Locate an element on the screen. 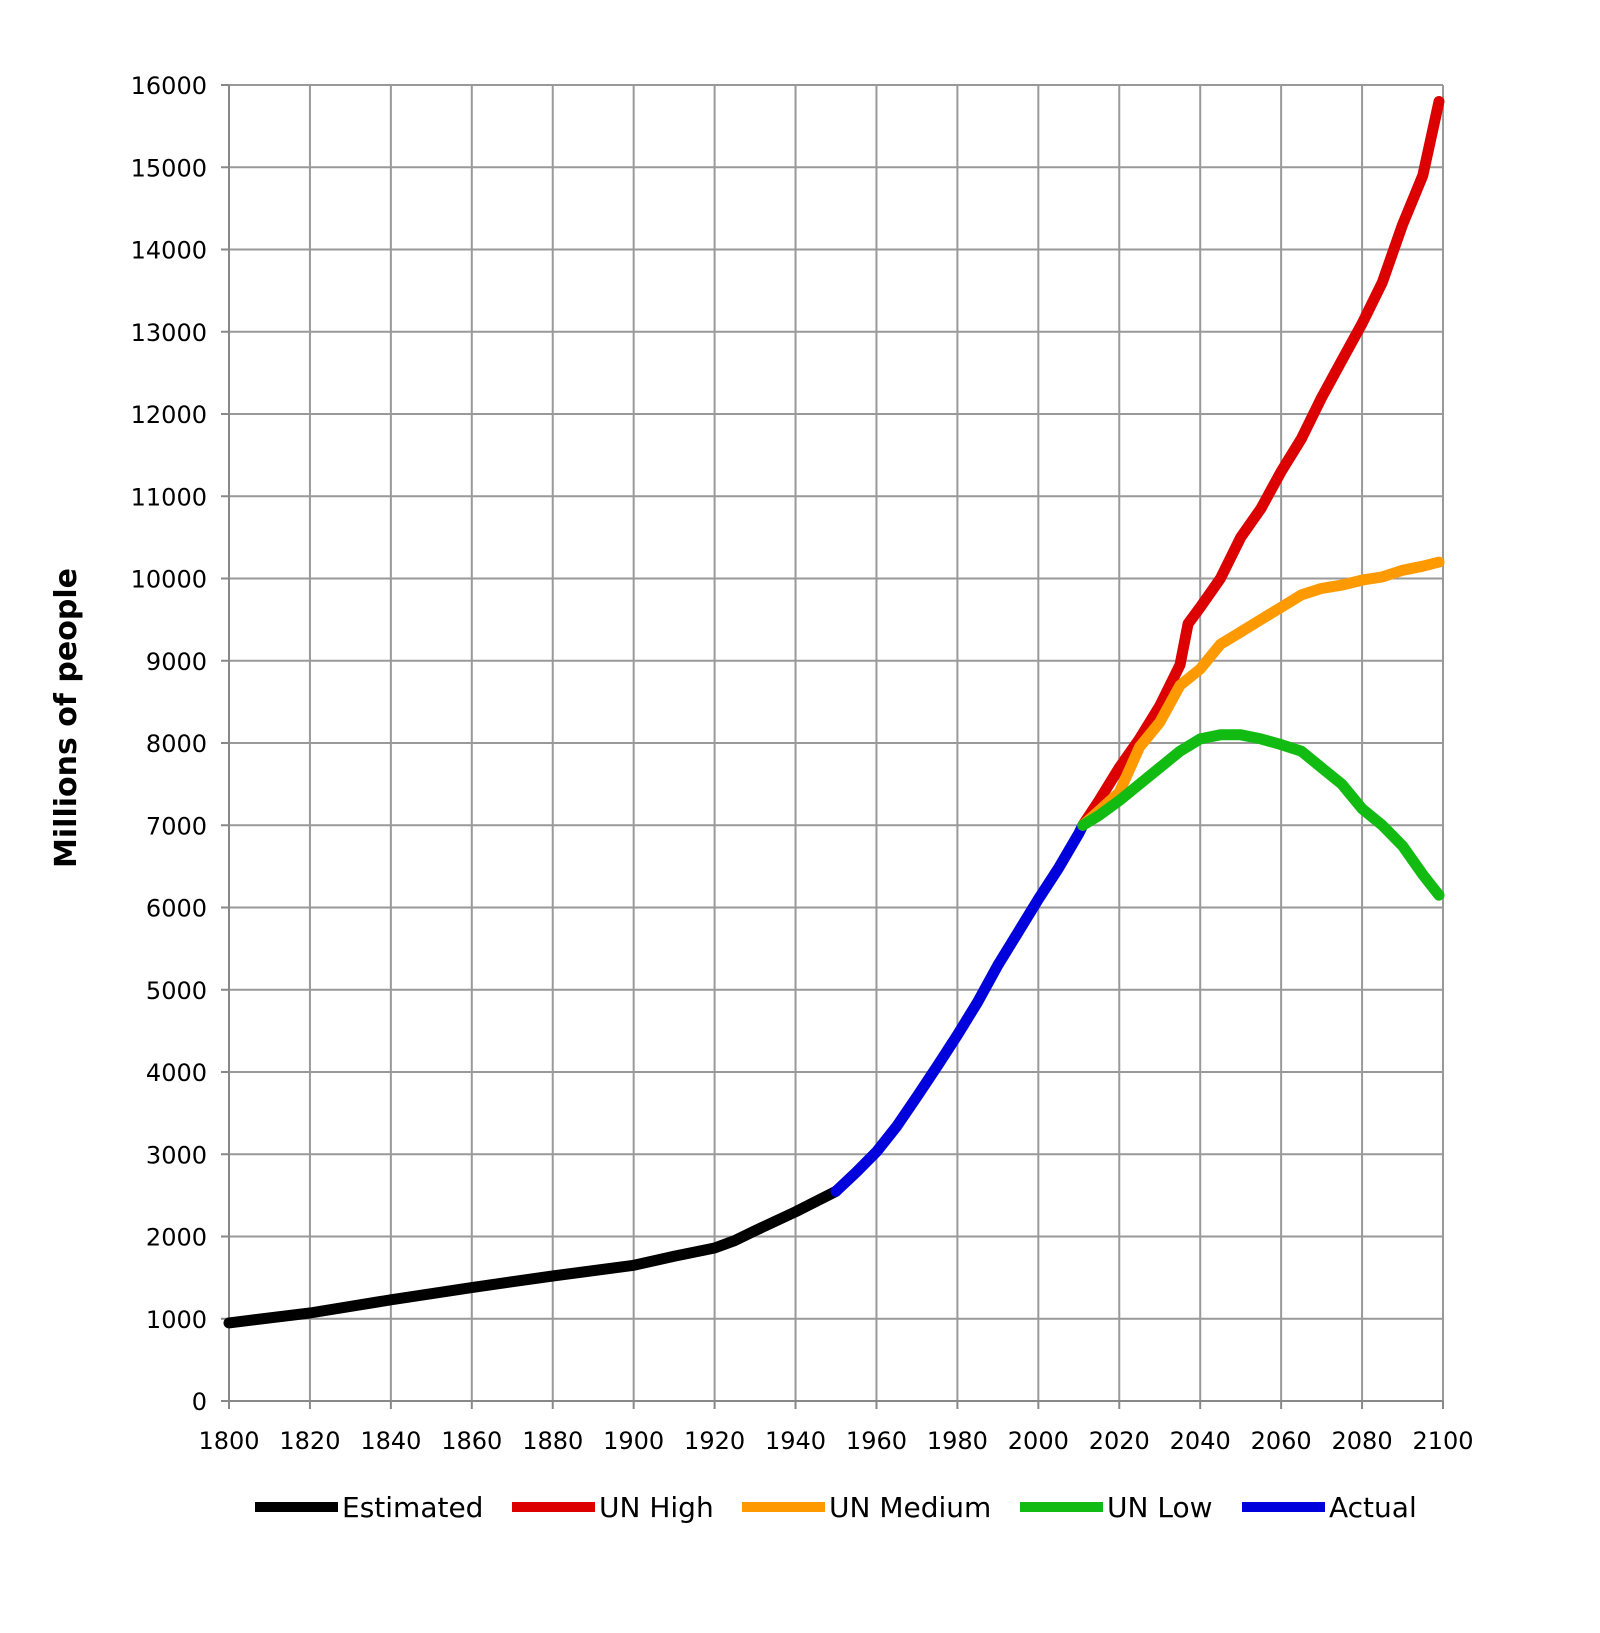  x-tick-label: 1900 is located at coordinates (633, 1441).